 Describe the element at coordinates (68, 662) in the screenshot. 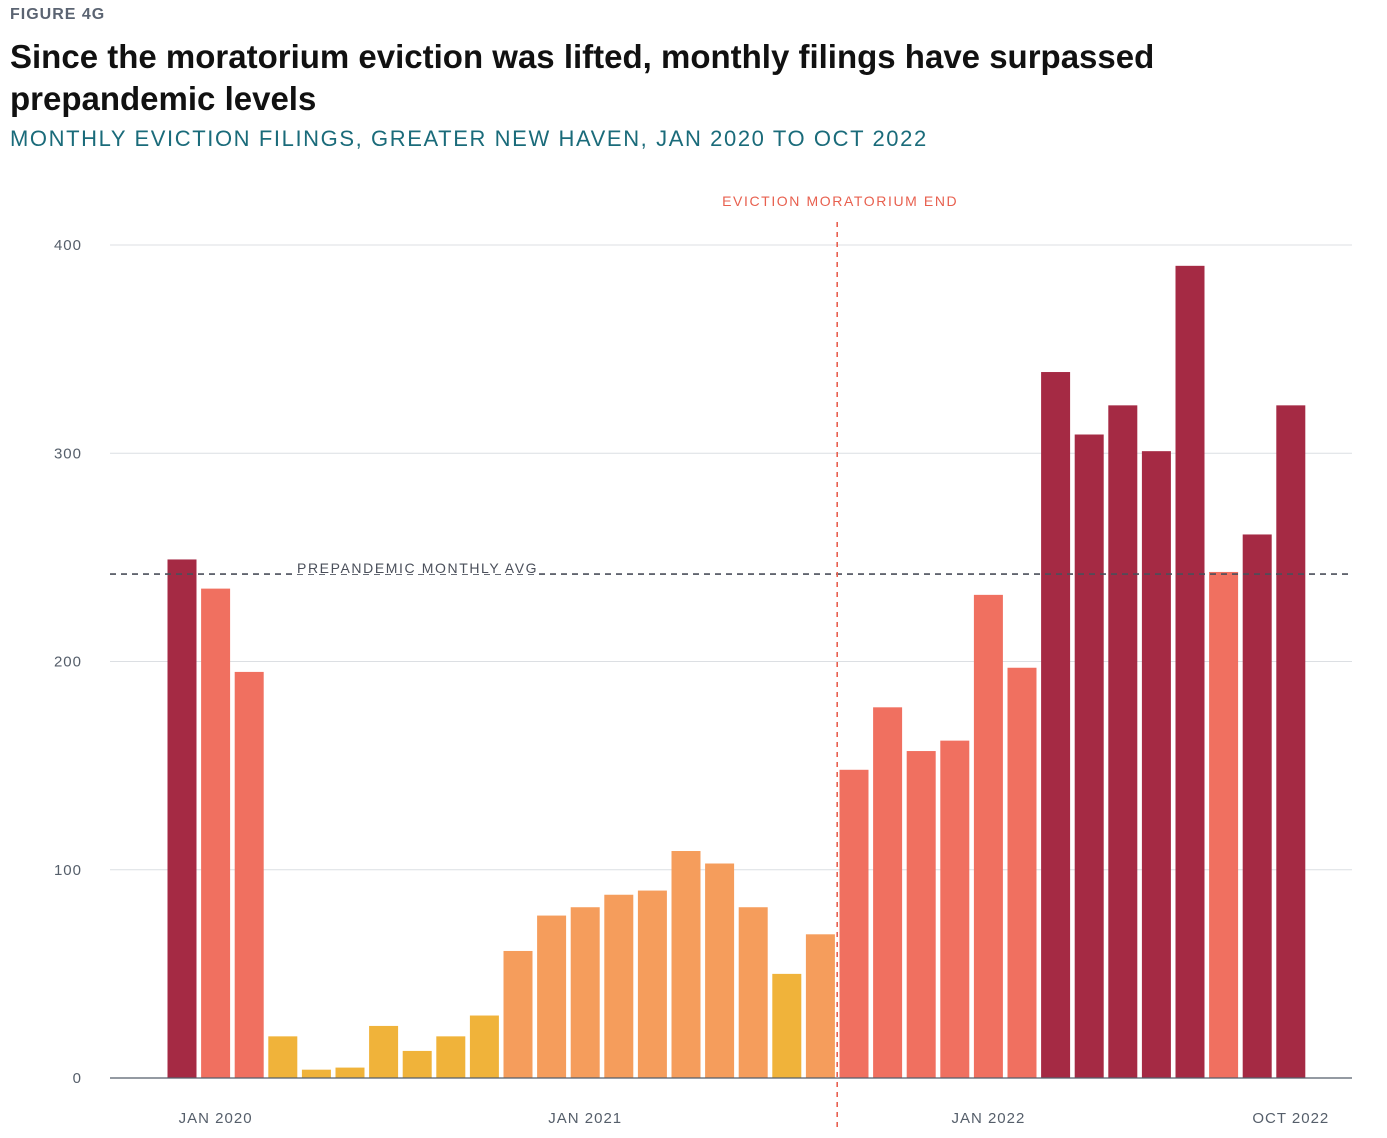

I see `y-tick-label: 200` at that location.